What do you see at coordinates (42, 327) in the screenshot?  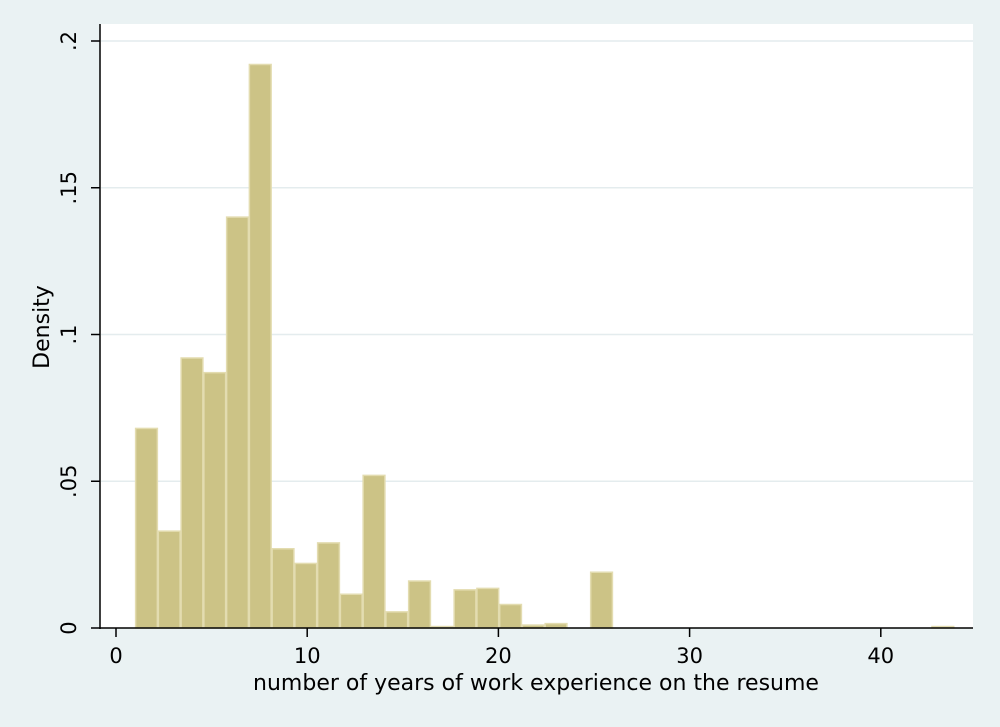 I see `y-axis-title: Density` at bounding box center [42, 327].